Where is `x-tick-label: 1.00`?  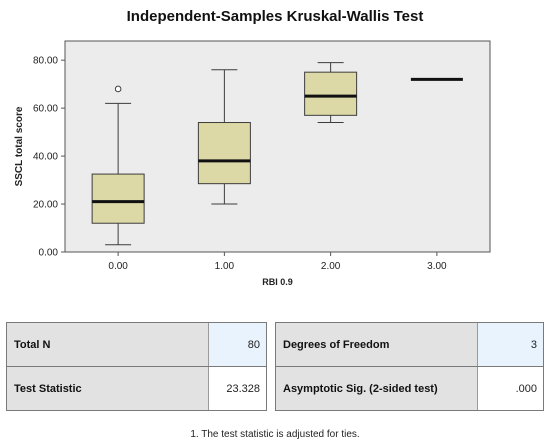
x-tick-label: 1.00 is located at coordinates (225, 266).